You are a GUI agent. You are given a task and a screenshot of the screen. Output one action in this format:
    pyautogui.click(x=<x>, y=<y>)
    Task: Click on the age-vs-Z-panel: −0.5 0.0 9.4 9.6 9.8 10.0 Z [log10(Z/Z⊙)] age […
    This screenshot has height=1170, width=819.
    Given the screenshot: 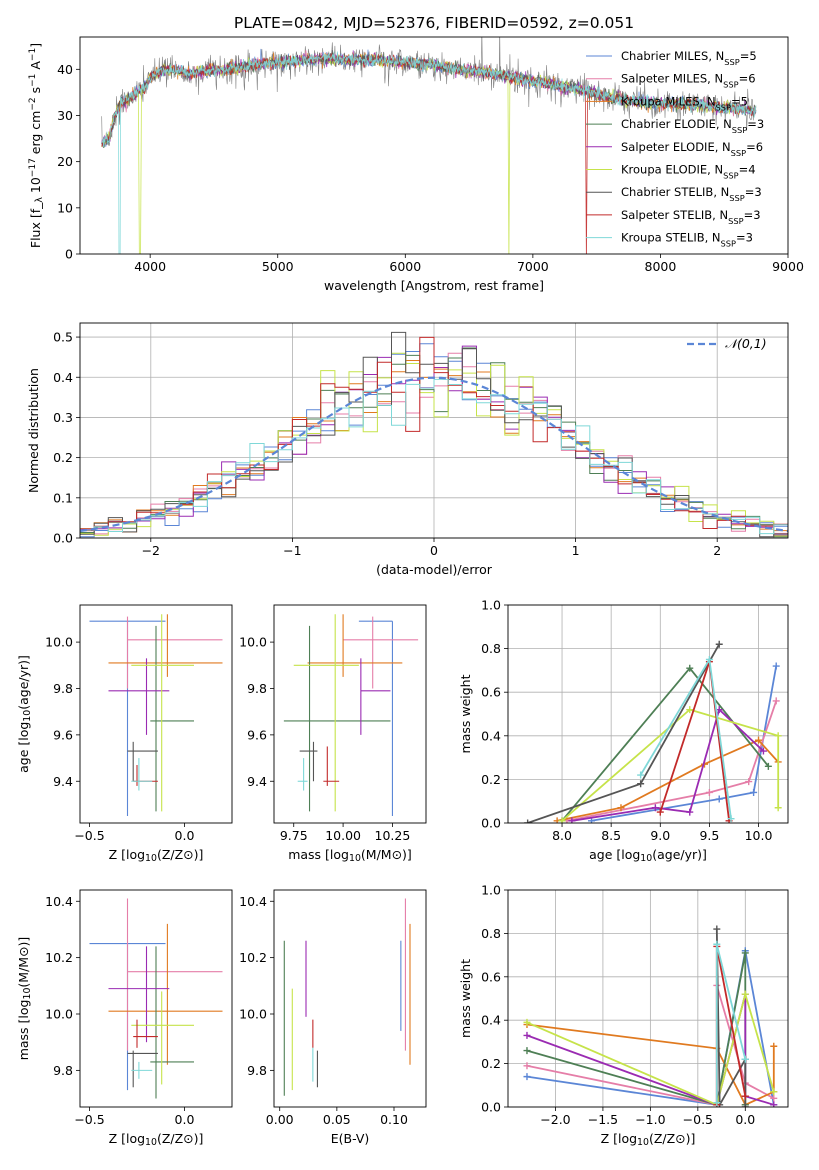 What is the action you would take?
    pyautogui.click(x=124, y=734)
    